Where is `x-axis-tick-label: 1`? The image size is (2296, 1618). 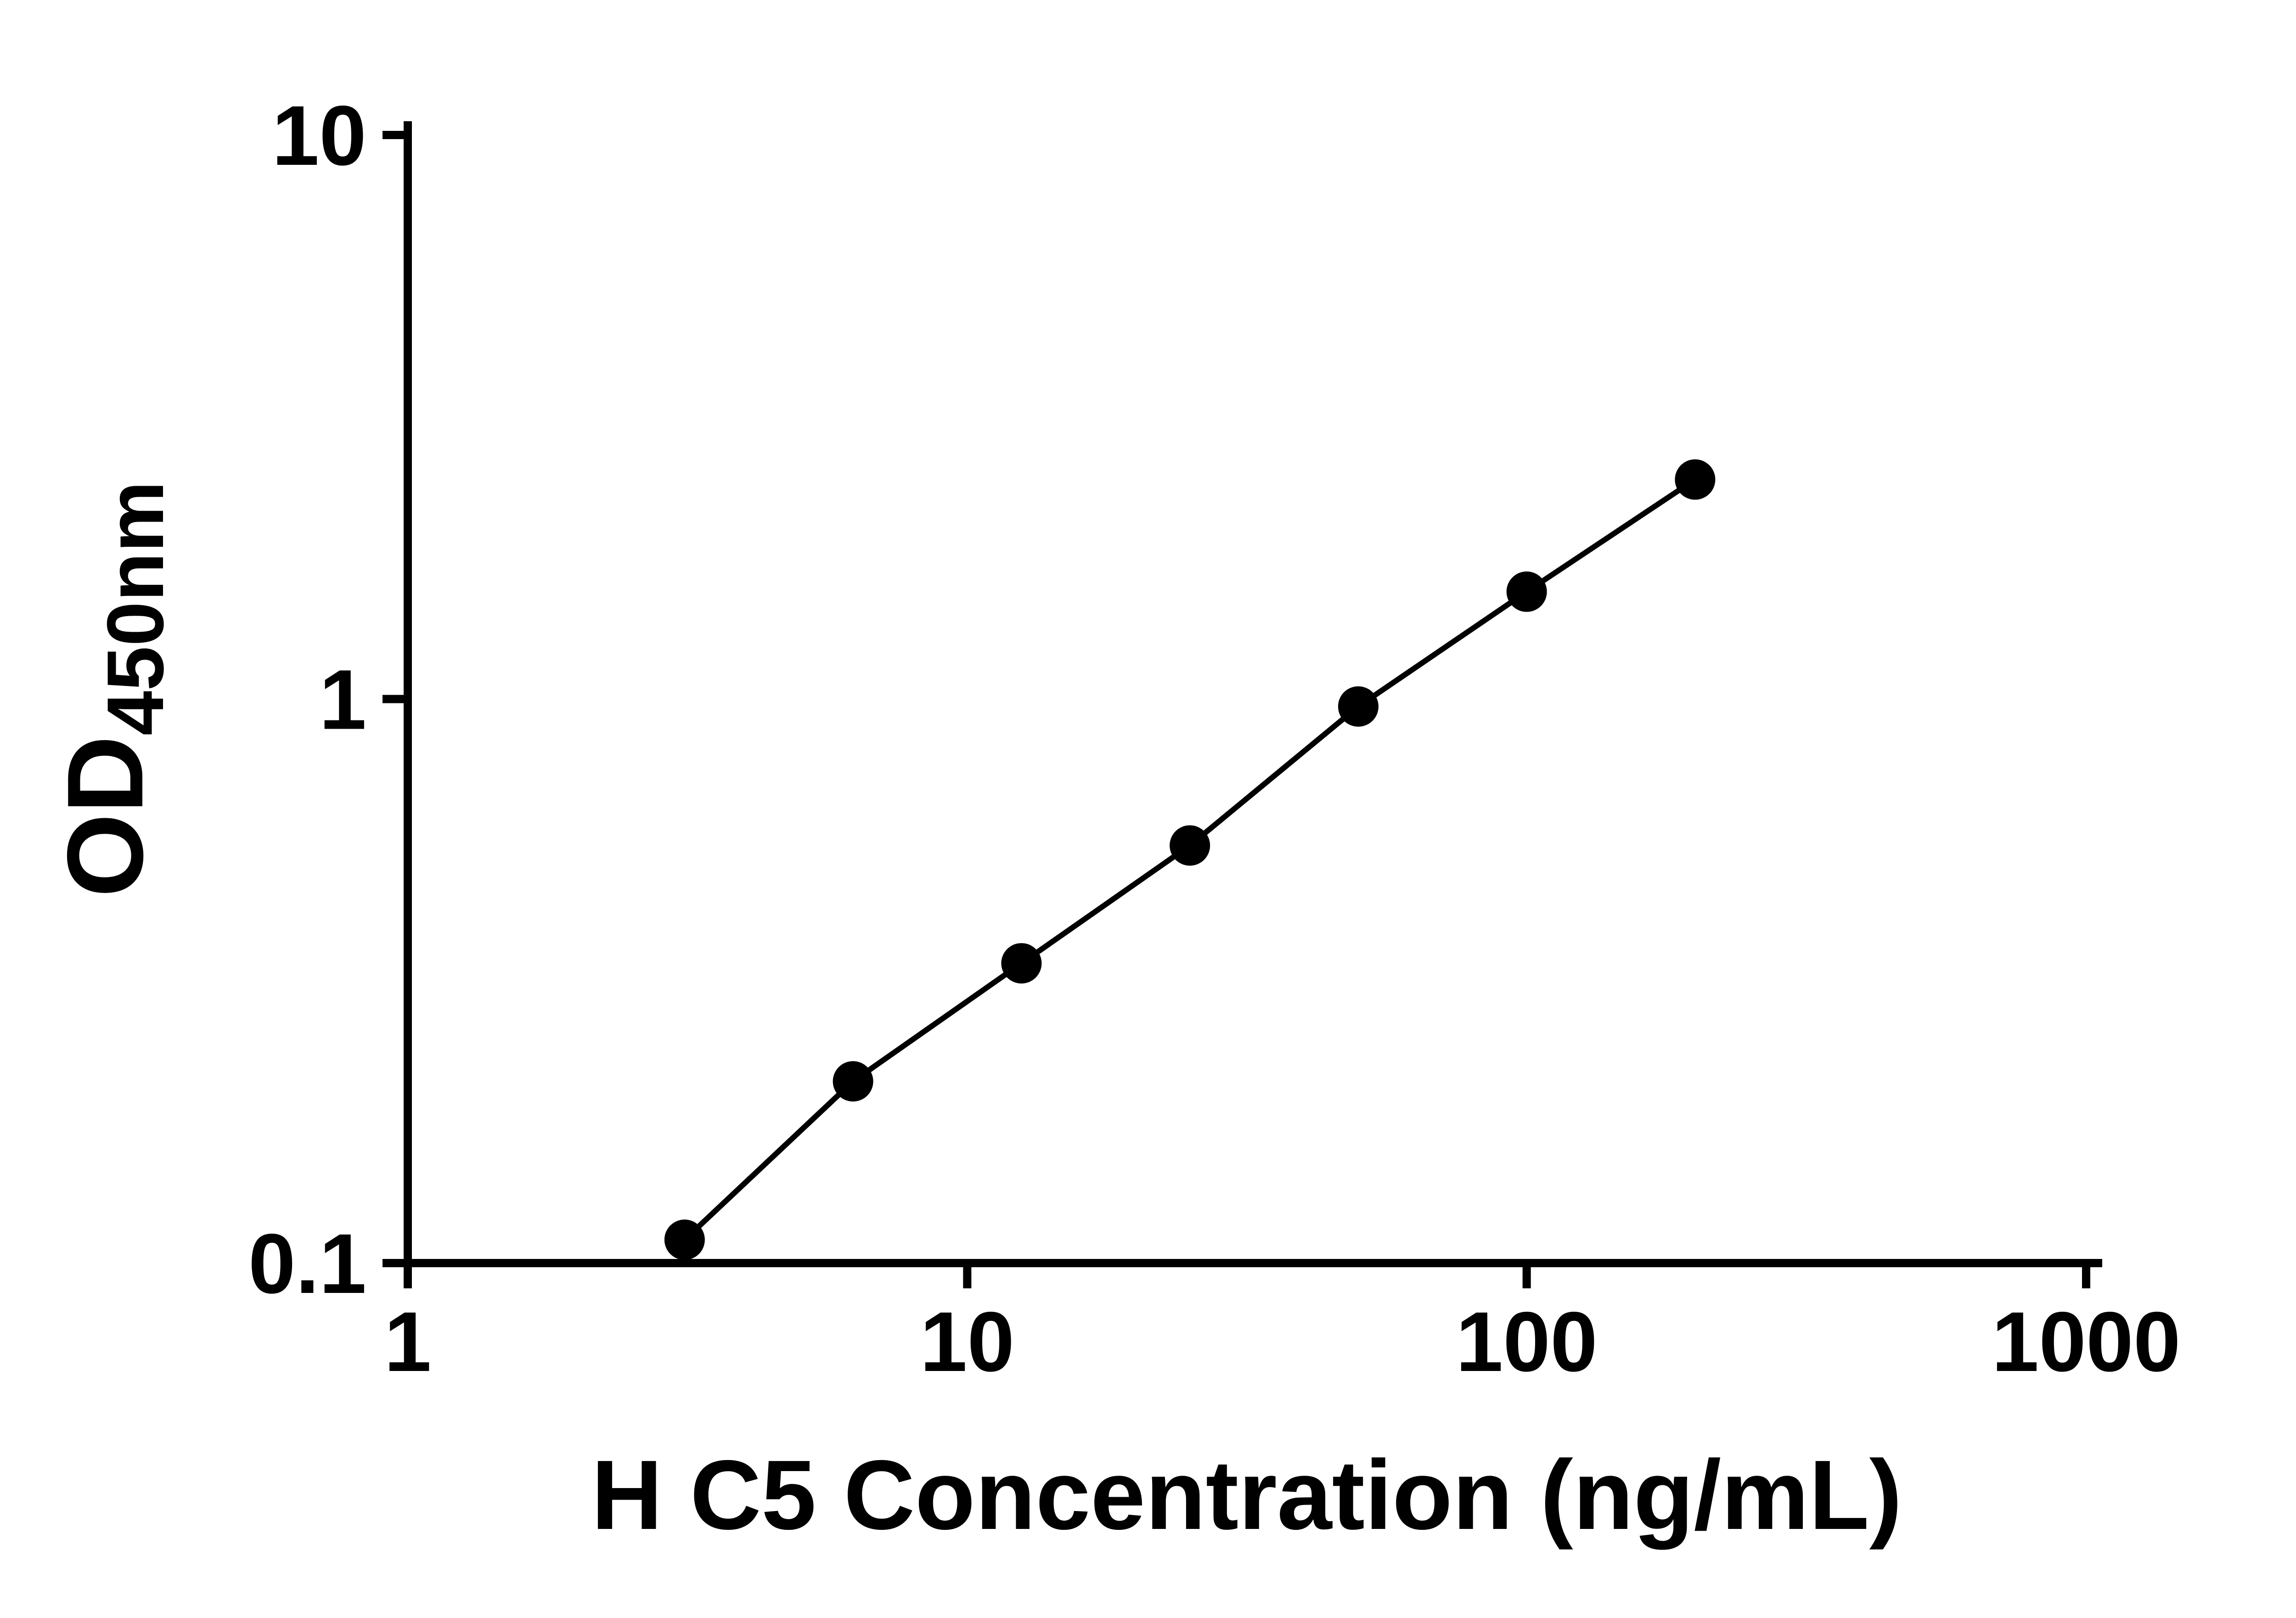 x-axis-tick-label: 1 is located at coordinates (408, 1342).